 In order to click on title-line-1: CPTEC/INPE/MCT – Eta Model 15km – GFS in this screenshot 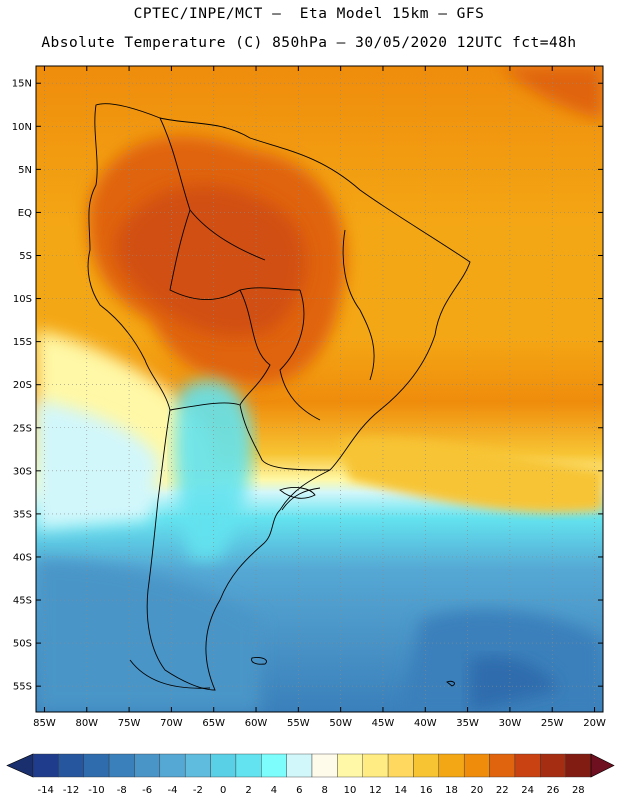, I will do `click(309, 14)`.